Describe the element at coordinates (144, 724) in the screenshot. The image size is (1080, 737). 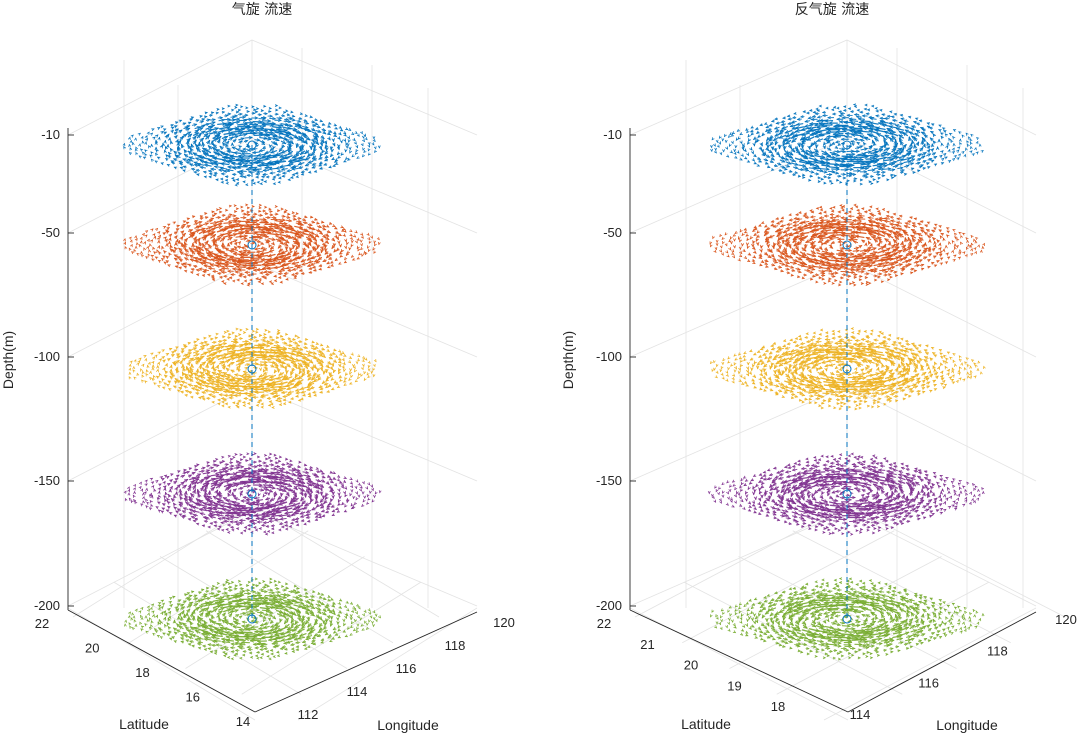
I see `y-axis-label: Latitude` at that location.